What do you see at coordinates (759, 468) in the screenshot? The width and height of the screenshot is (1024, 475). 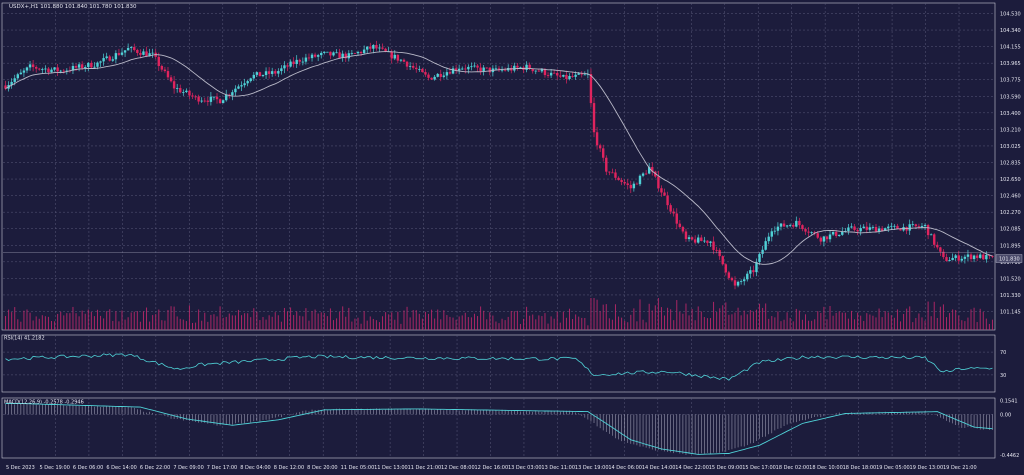 I see `x-tick-label: 15 Dec 17:00` at bounding box center [759, 468].